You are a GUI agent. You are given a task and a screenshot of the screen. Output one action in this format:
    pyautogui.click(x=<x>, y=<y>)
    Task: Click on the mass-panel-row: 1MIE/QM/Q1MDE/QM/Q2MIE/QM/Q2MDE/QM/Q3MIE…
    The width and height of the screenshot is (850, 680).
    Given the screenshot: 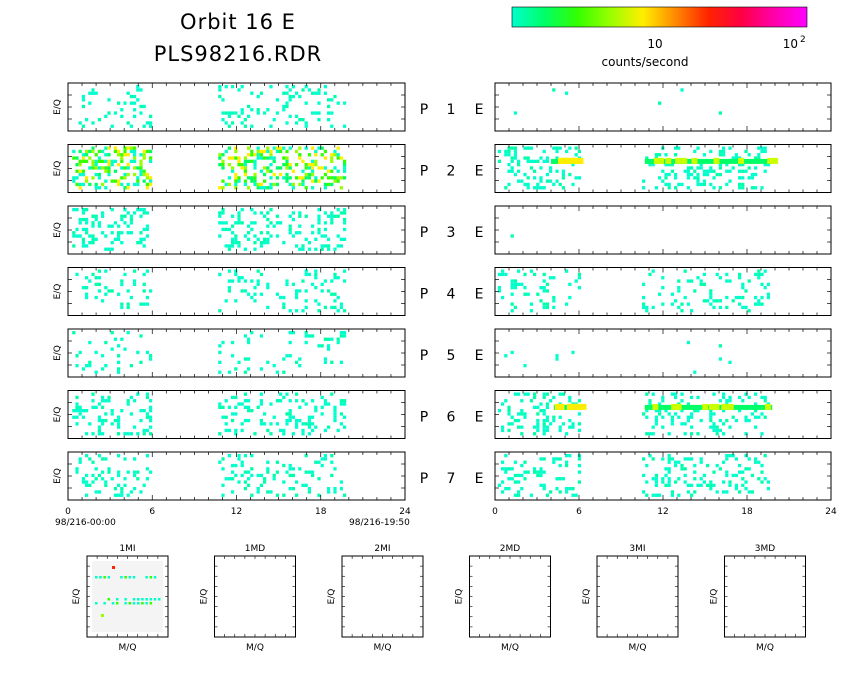 What is the action you would take?
    pyautogui.click(x=439, y=598)
    